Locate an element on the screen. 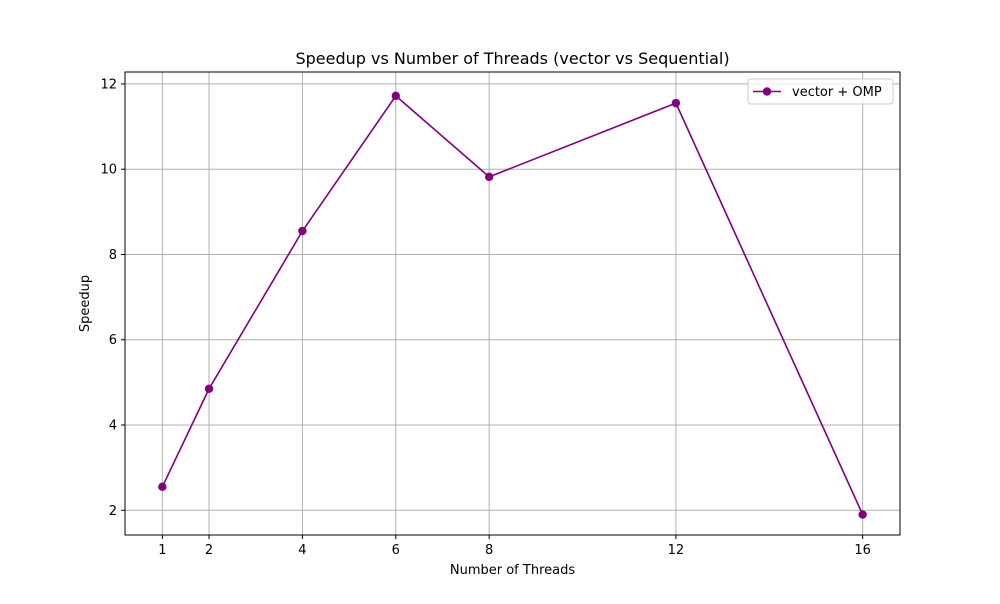 This screenshot has height=604, width=1000. y-tick-label: 2 is located at coordinates (113, 511).